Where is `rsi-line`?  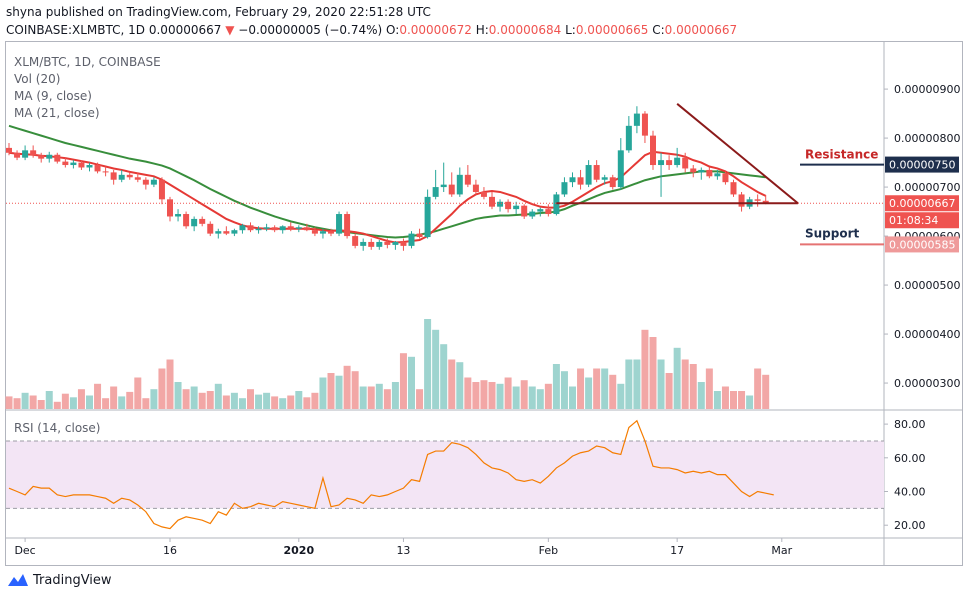
rsi-line is located at coordinates (391, 474).